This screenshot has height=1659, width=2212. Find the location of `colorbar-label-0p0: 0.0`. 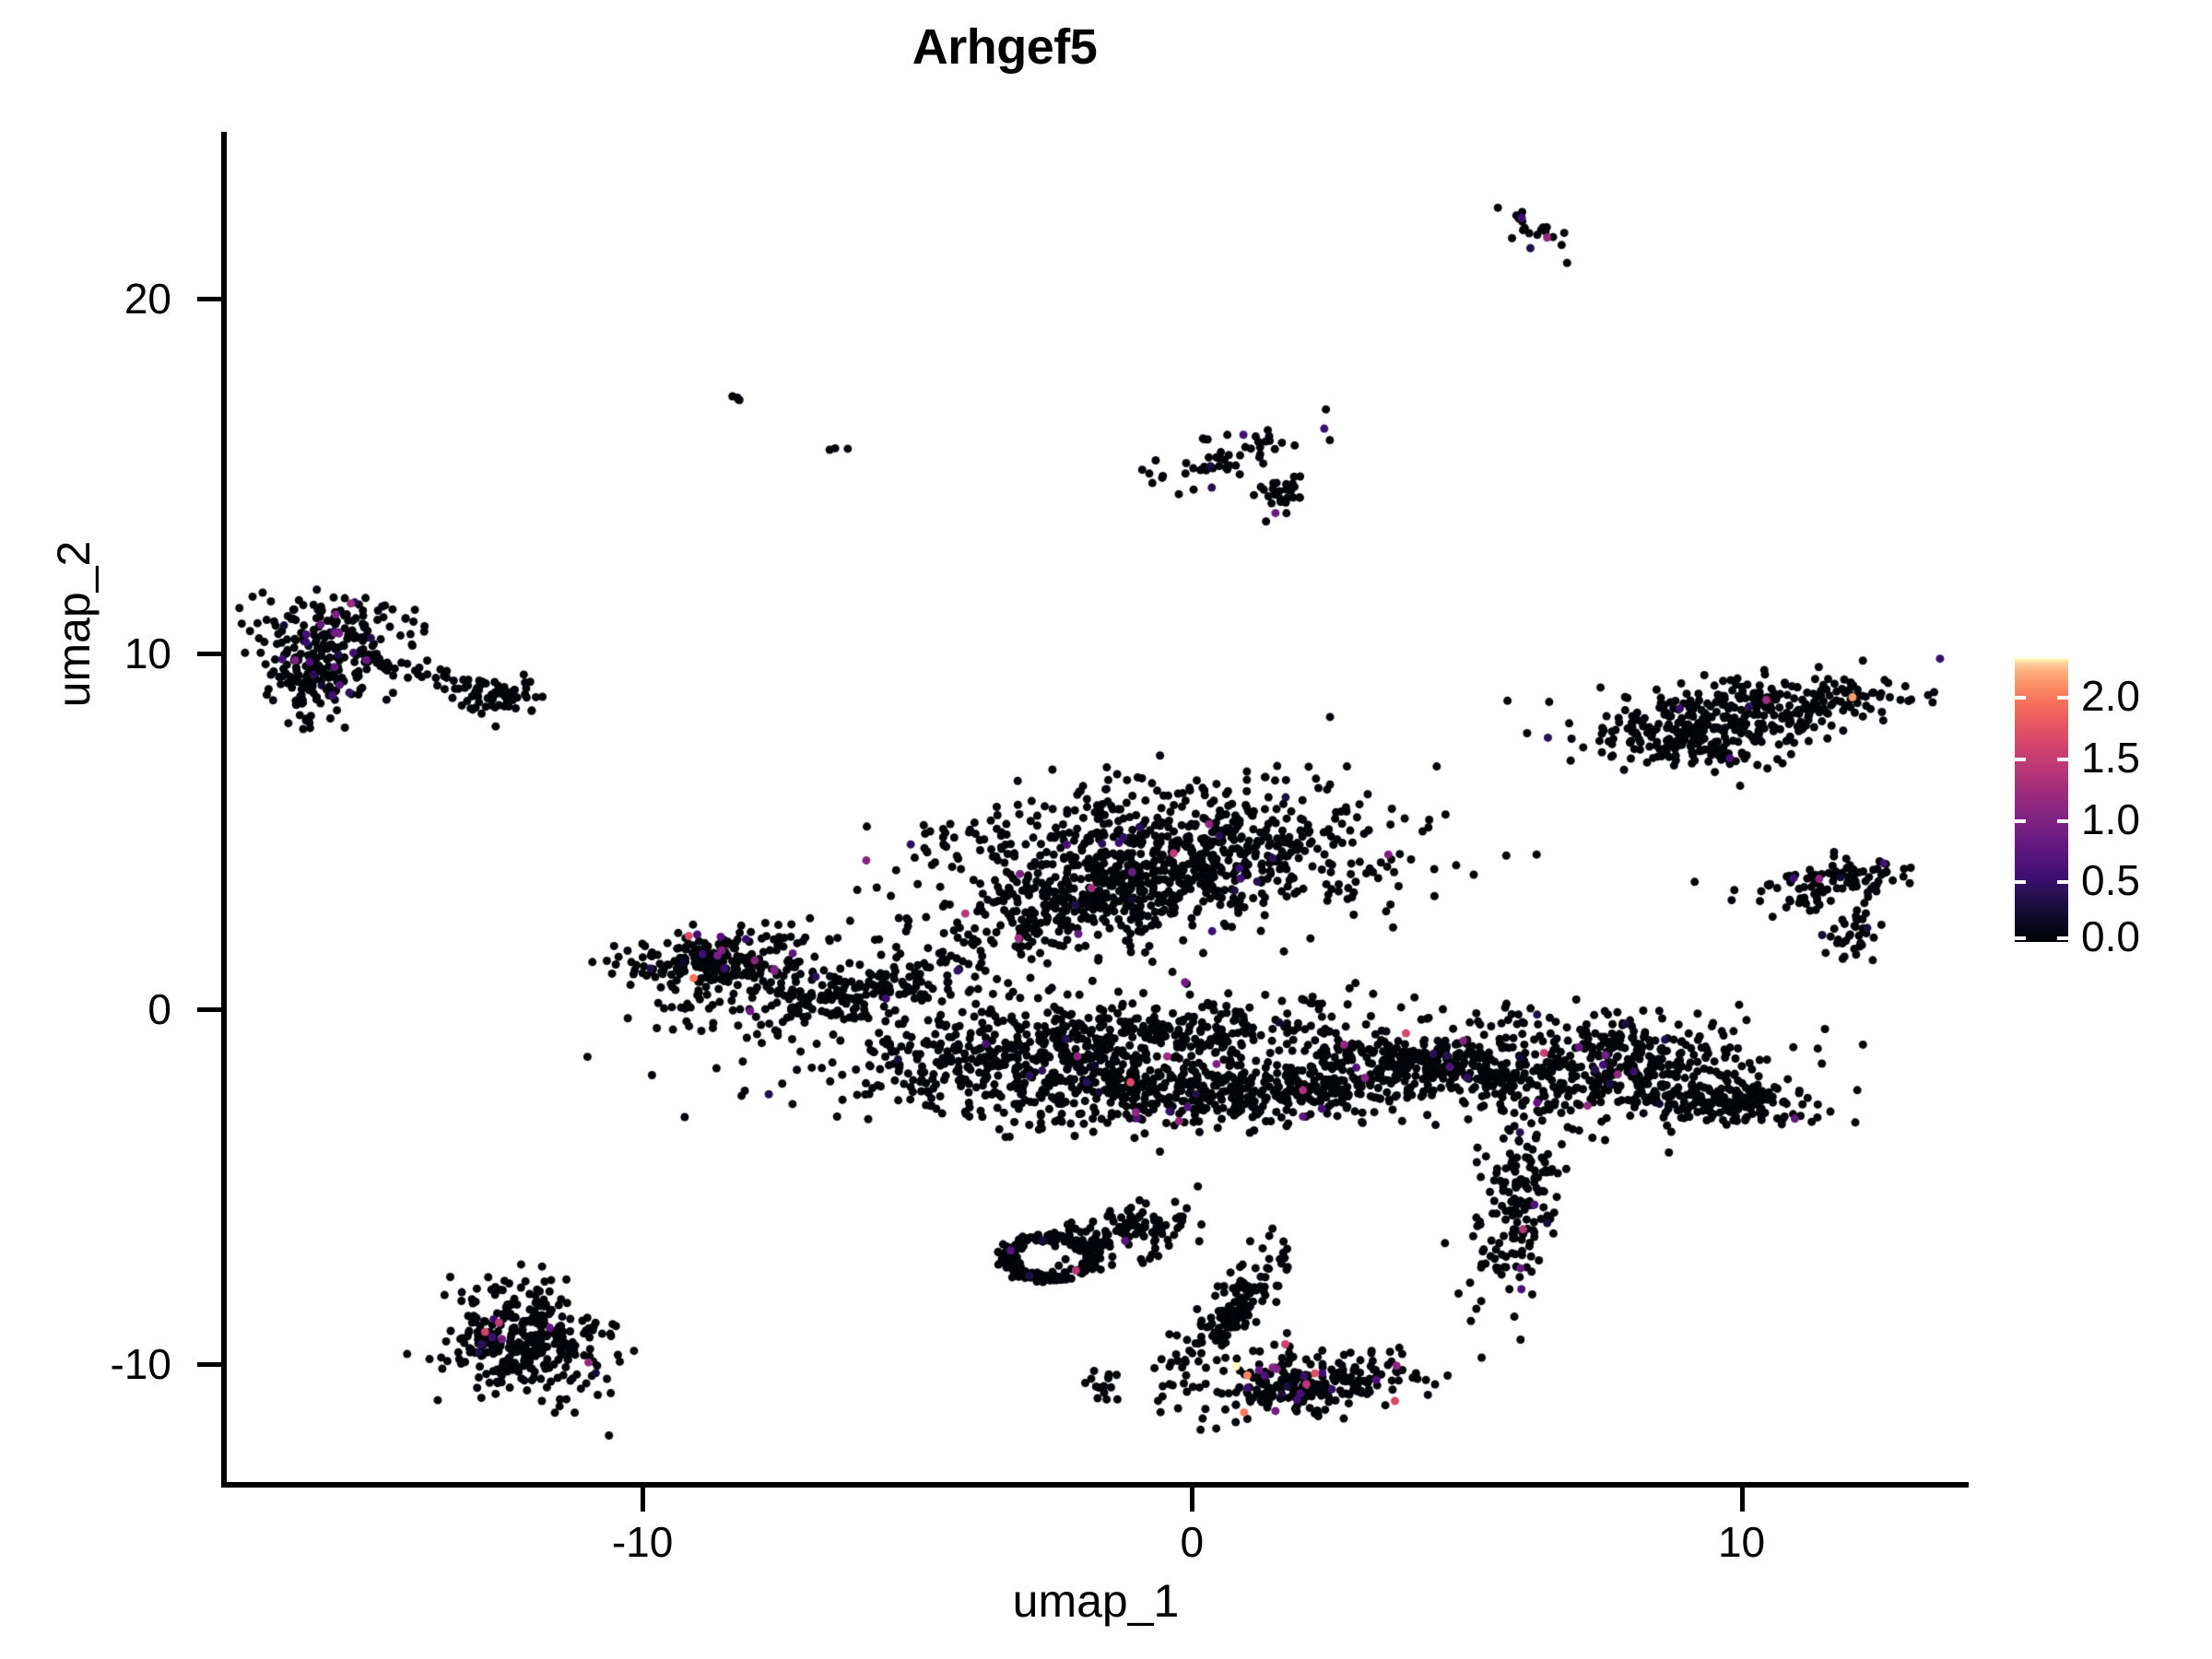

colorbar-label-0p0: 0.0 is located at coordinates (2110, 936).